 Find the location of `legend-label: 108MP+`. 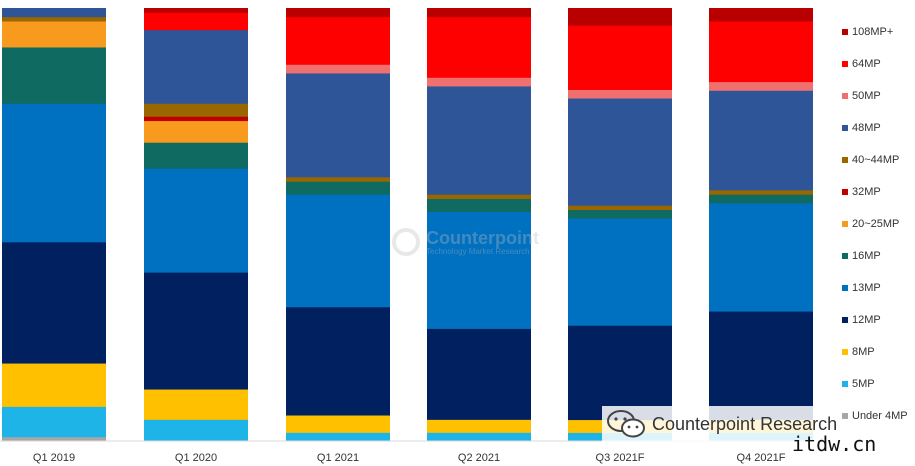

legend-label: 108MP+ is located at coordinates (873, 32).